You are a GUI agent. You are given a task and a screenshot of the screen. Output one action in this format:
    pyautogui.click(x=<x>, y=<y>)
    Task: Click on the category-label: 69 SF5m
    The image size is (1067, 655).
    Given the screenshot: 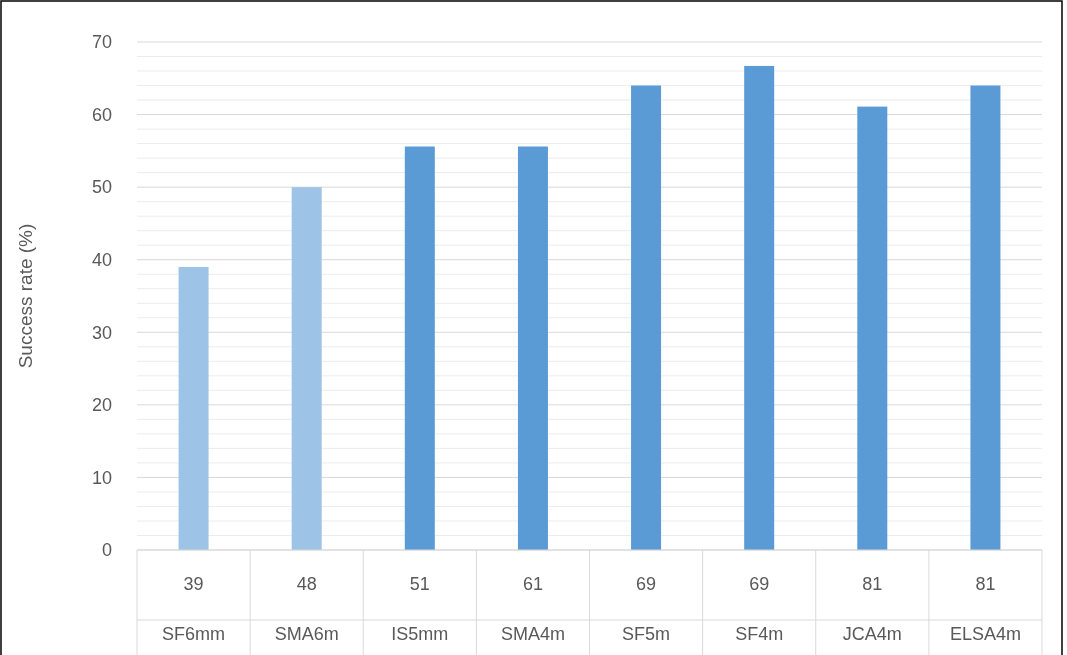 What is the action you would take?
    pyautogui.click(x=646, y=609)
    